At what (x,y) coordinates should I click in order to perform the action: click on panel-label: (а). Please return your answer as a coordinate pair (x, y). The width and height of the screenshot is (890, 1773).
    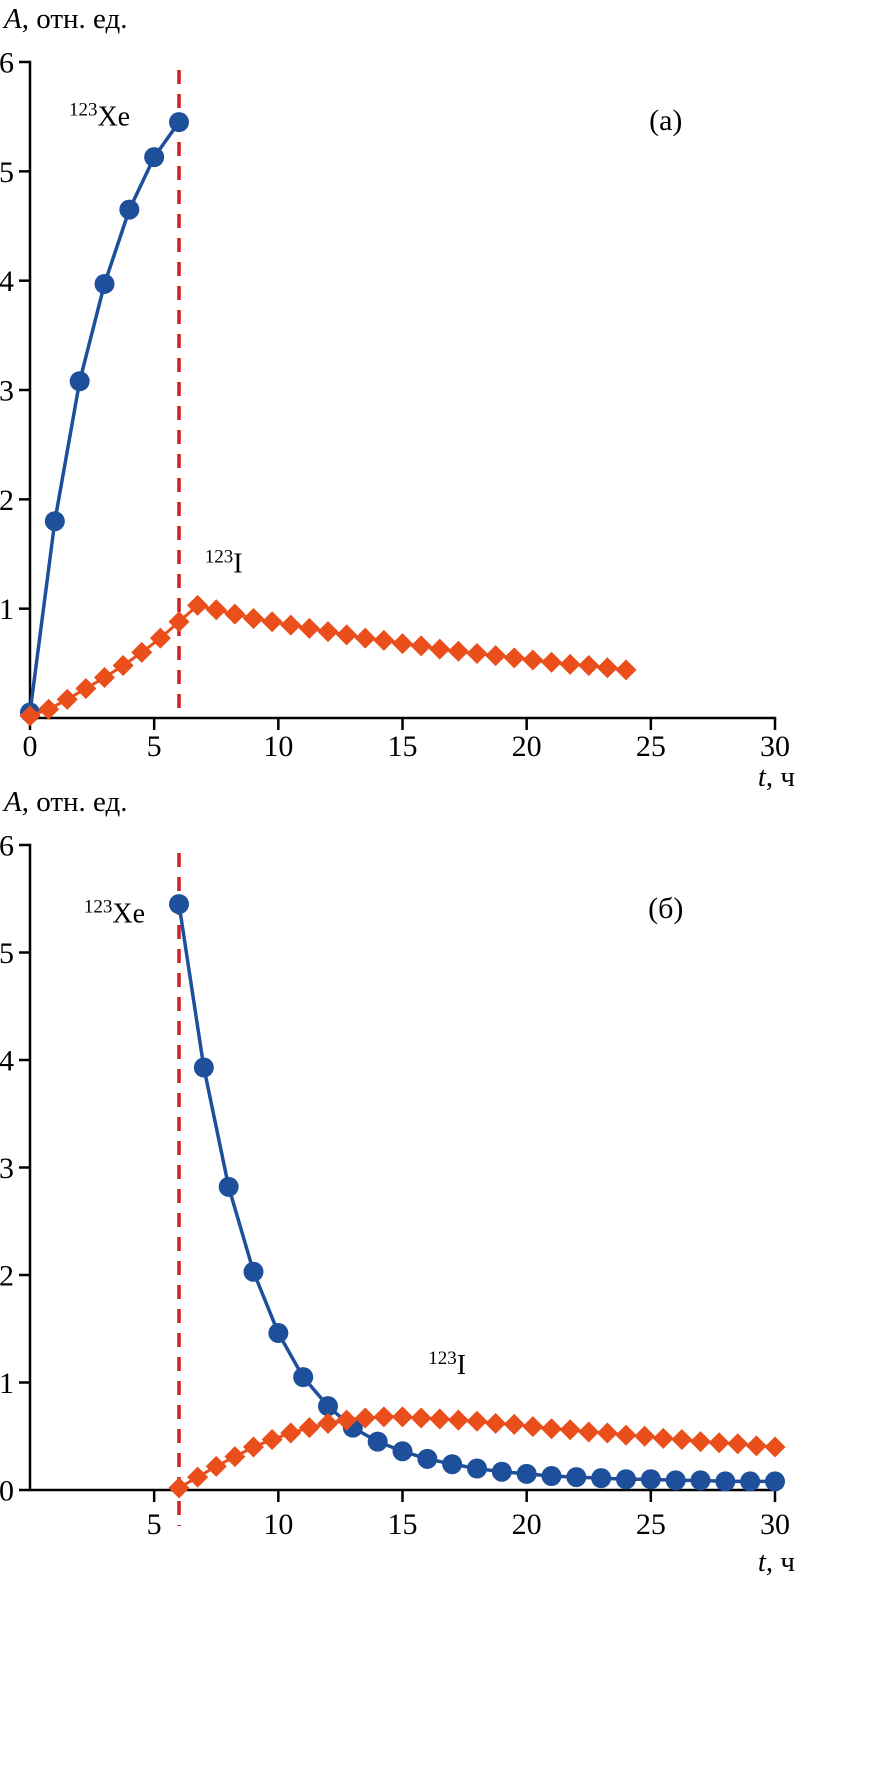
    Looking at the image, I should click on (665, 120).